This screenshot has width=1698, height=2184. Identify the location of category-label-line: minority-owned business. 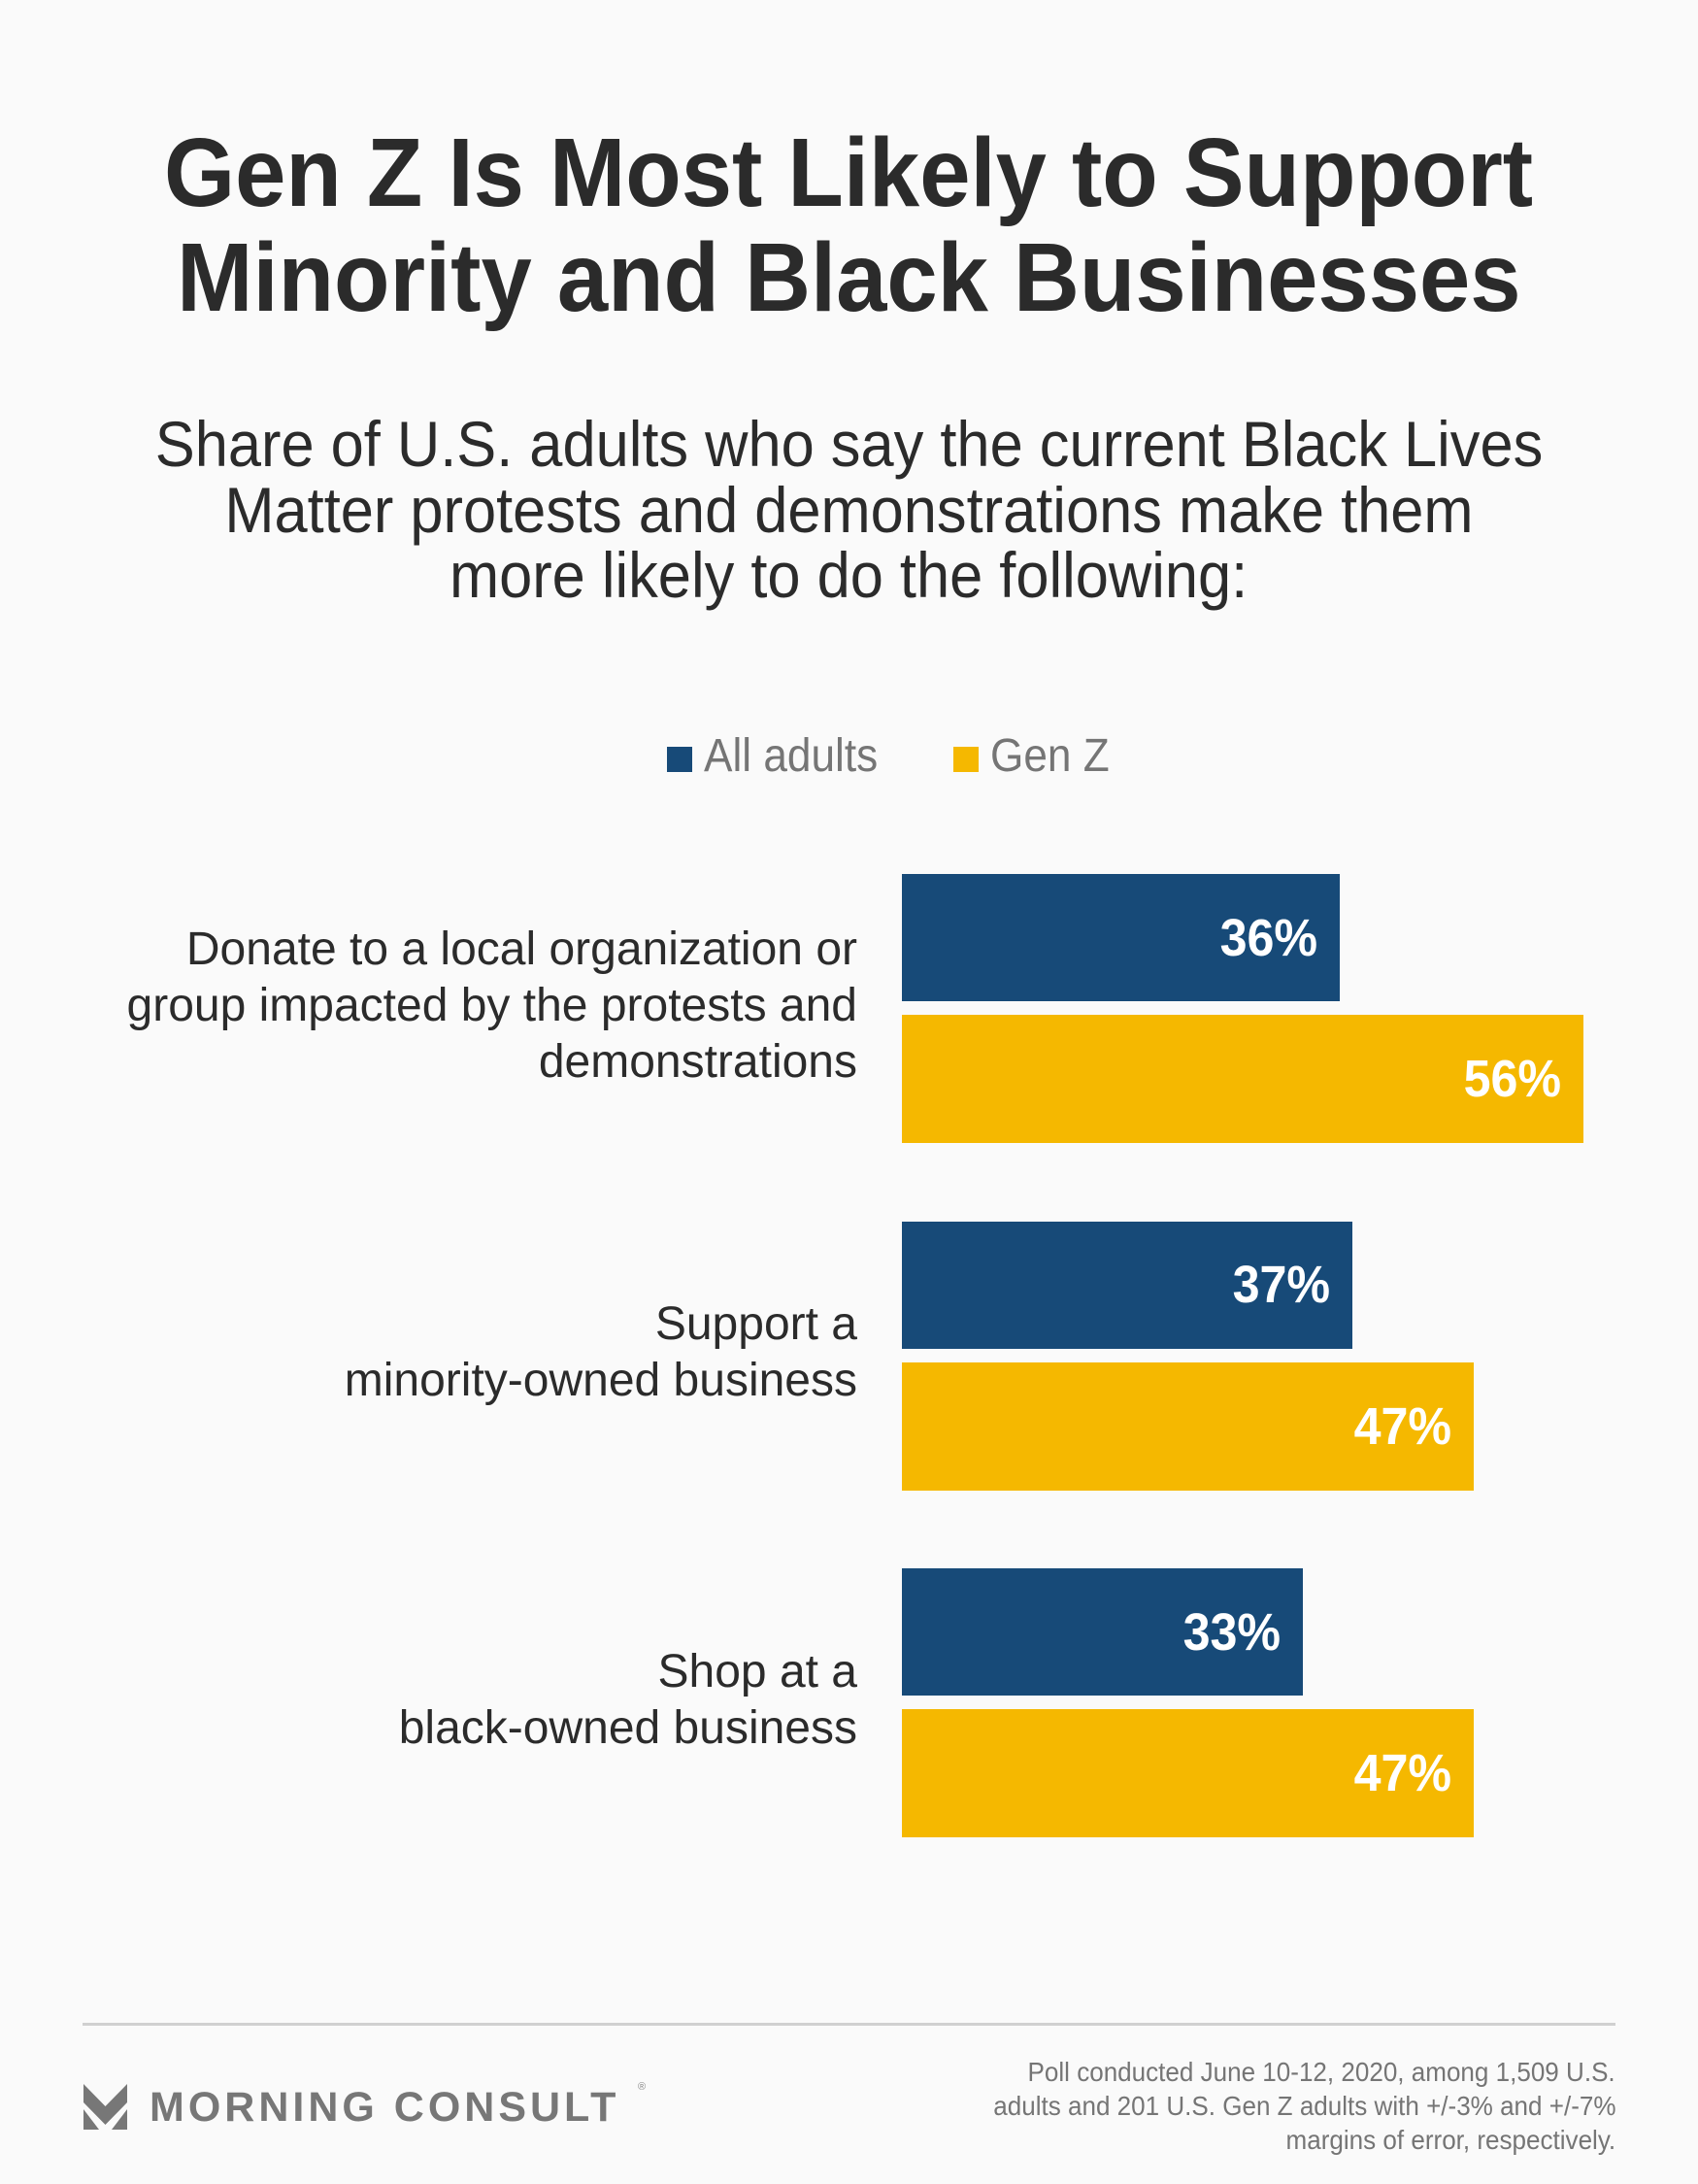
(600, 1380).